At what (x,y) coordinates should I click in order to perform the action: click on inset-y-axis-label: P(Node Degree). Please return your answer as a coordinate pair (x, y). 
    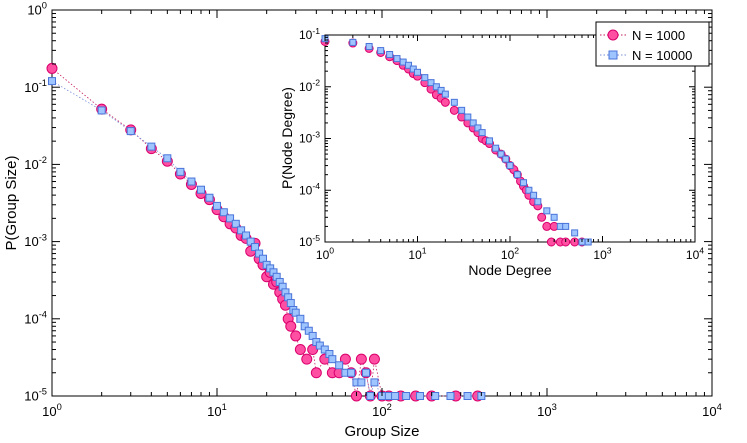
    Looking at the image, I should click on (287, 138).